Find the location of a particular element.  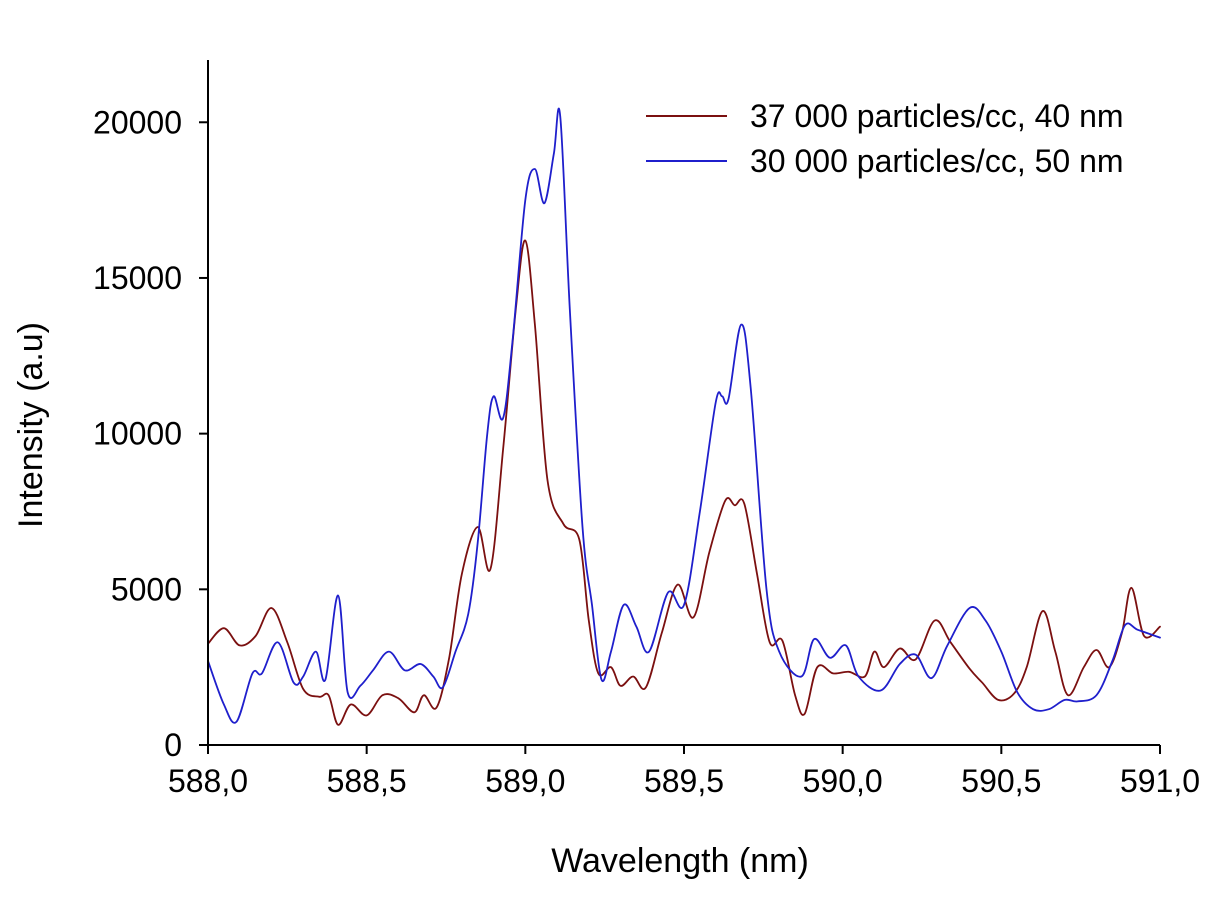

x-axis-ticks: 588,0 588,5 589,0 589,5 590,0 590,5 591,0 is located at coordinates (684, 772).